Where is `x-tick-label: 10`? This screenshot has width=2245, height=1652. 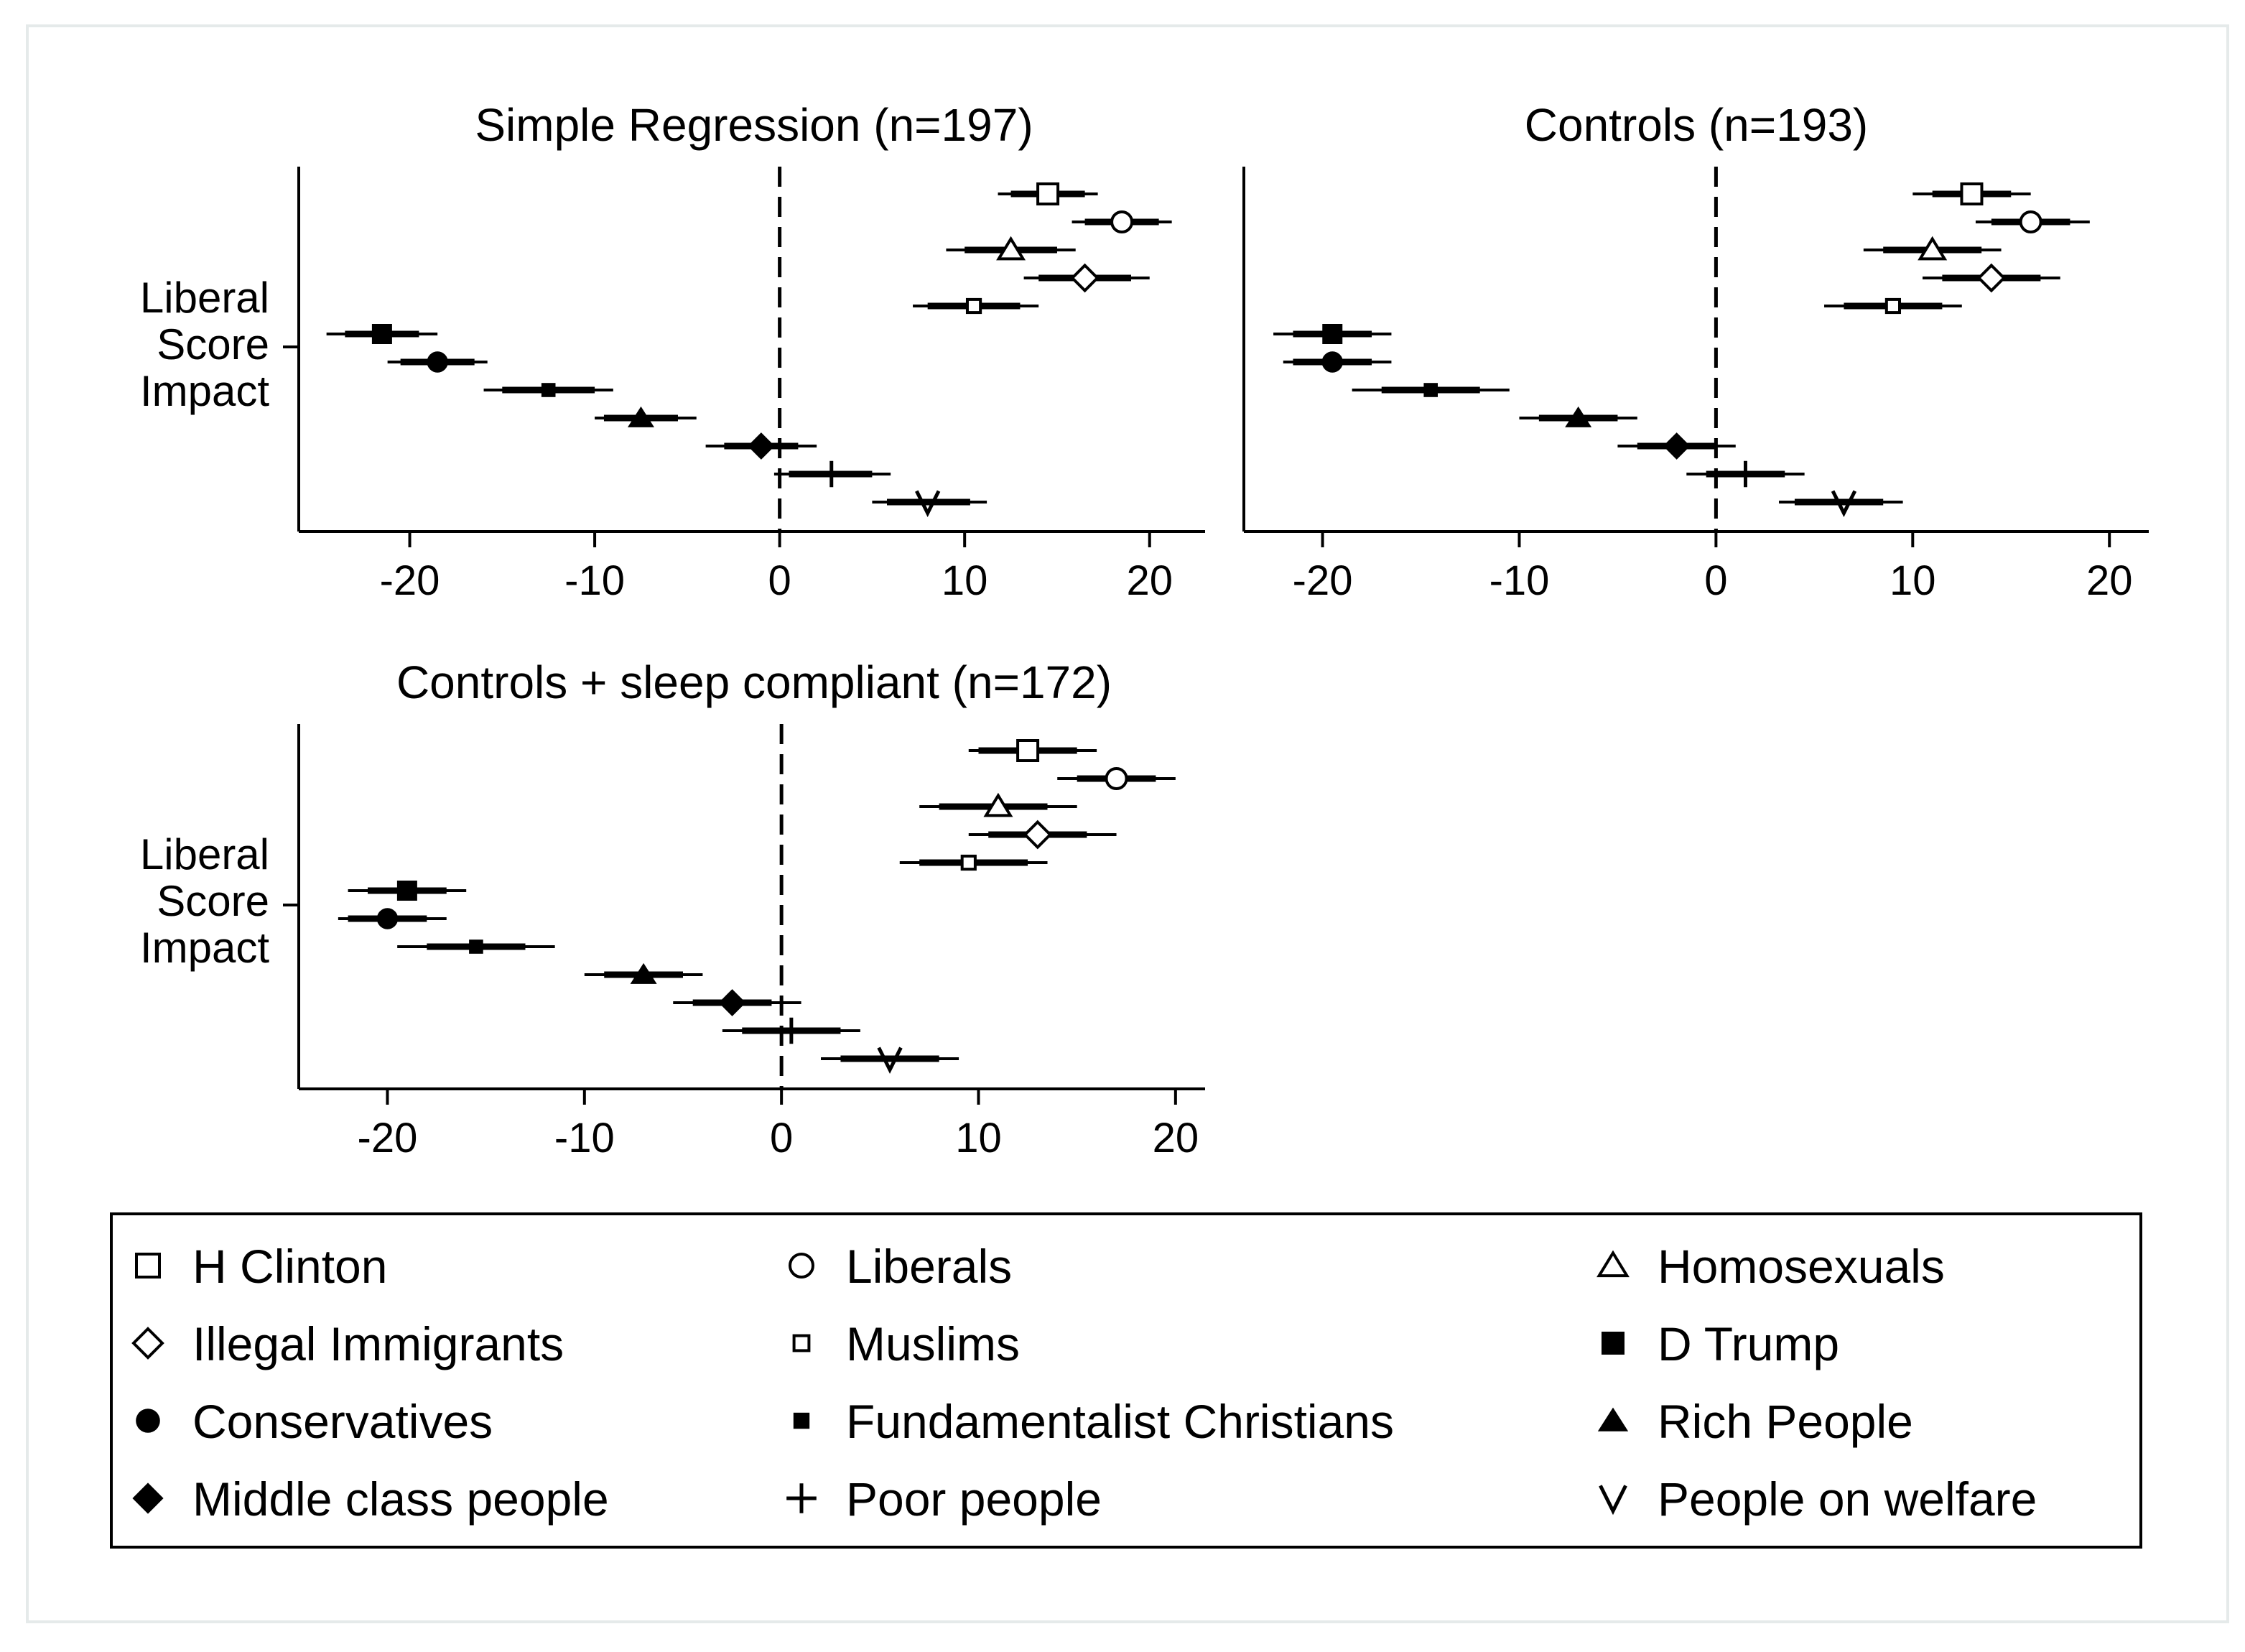 x-tick-label: 10 is located at coordinates (978, 1138).